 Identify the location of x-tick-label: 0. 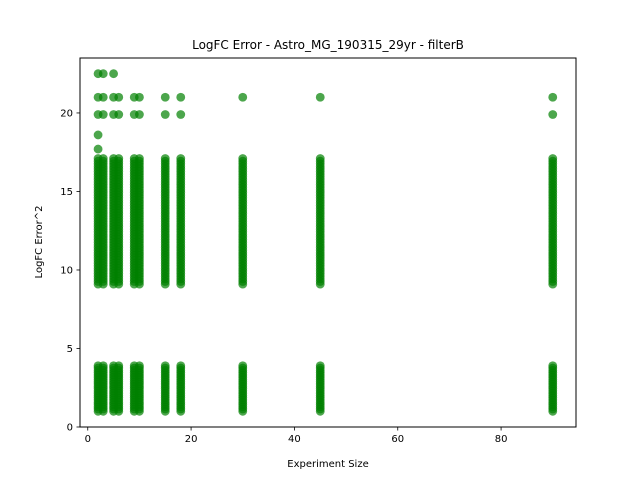
(88, 439).